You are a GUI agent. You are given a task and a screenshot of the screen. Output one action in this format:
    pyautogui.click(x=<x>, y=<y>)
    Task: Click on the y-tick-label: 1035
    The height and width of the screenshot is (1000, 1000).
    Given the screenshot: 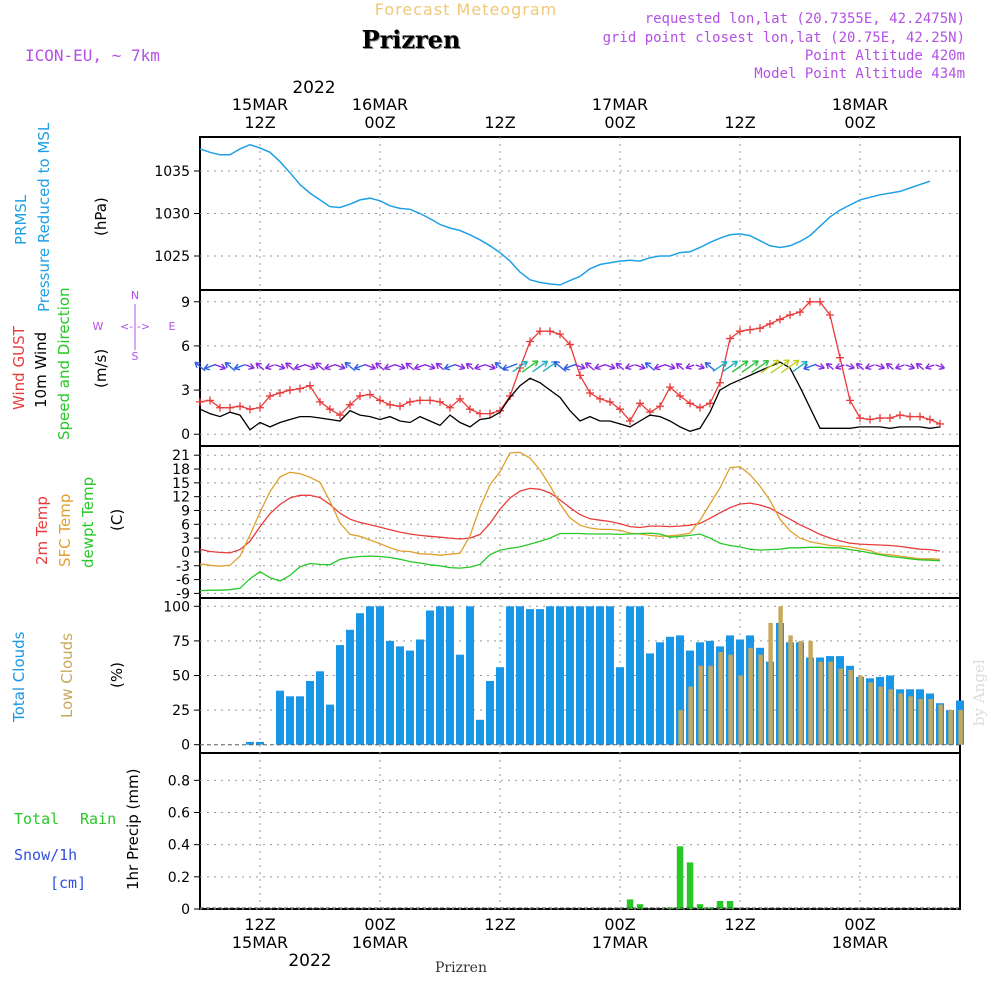 What is the action you would take?
    pyautogui.click(x=172, y=172)
    